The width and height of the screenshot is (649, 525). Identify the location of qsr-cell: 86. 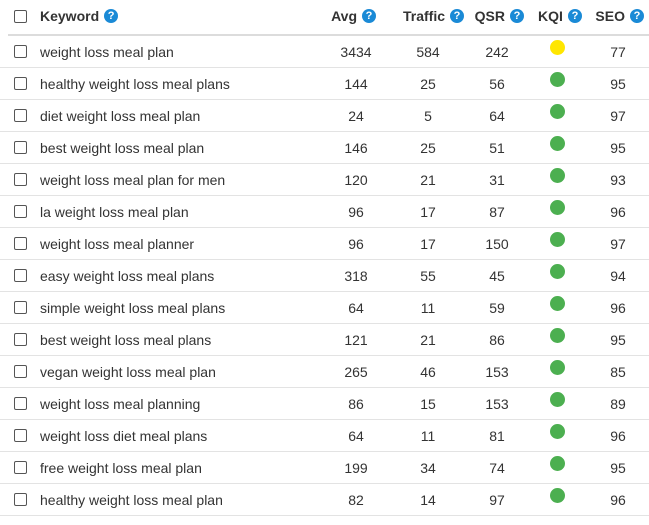
(497, 339).